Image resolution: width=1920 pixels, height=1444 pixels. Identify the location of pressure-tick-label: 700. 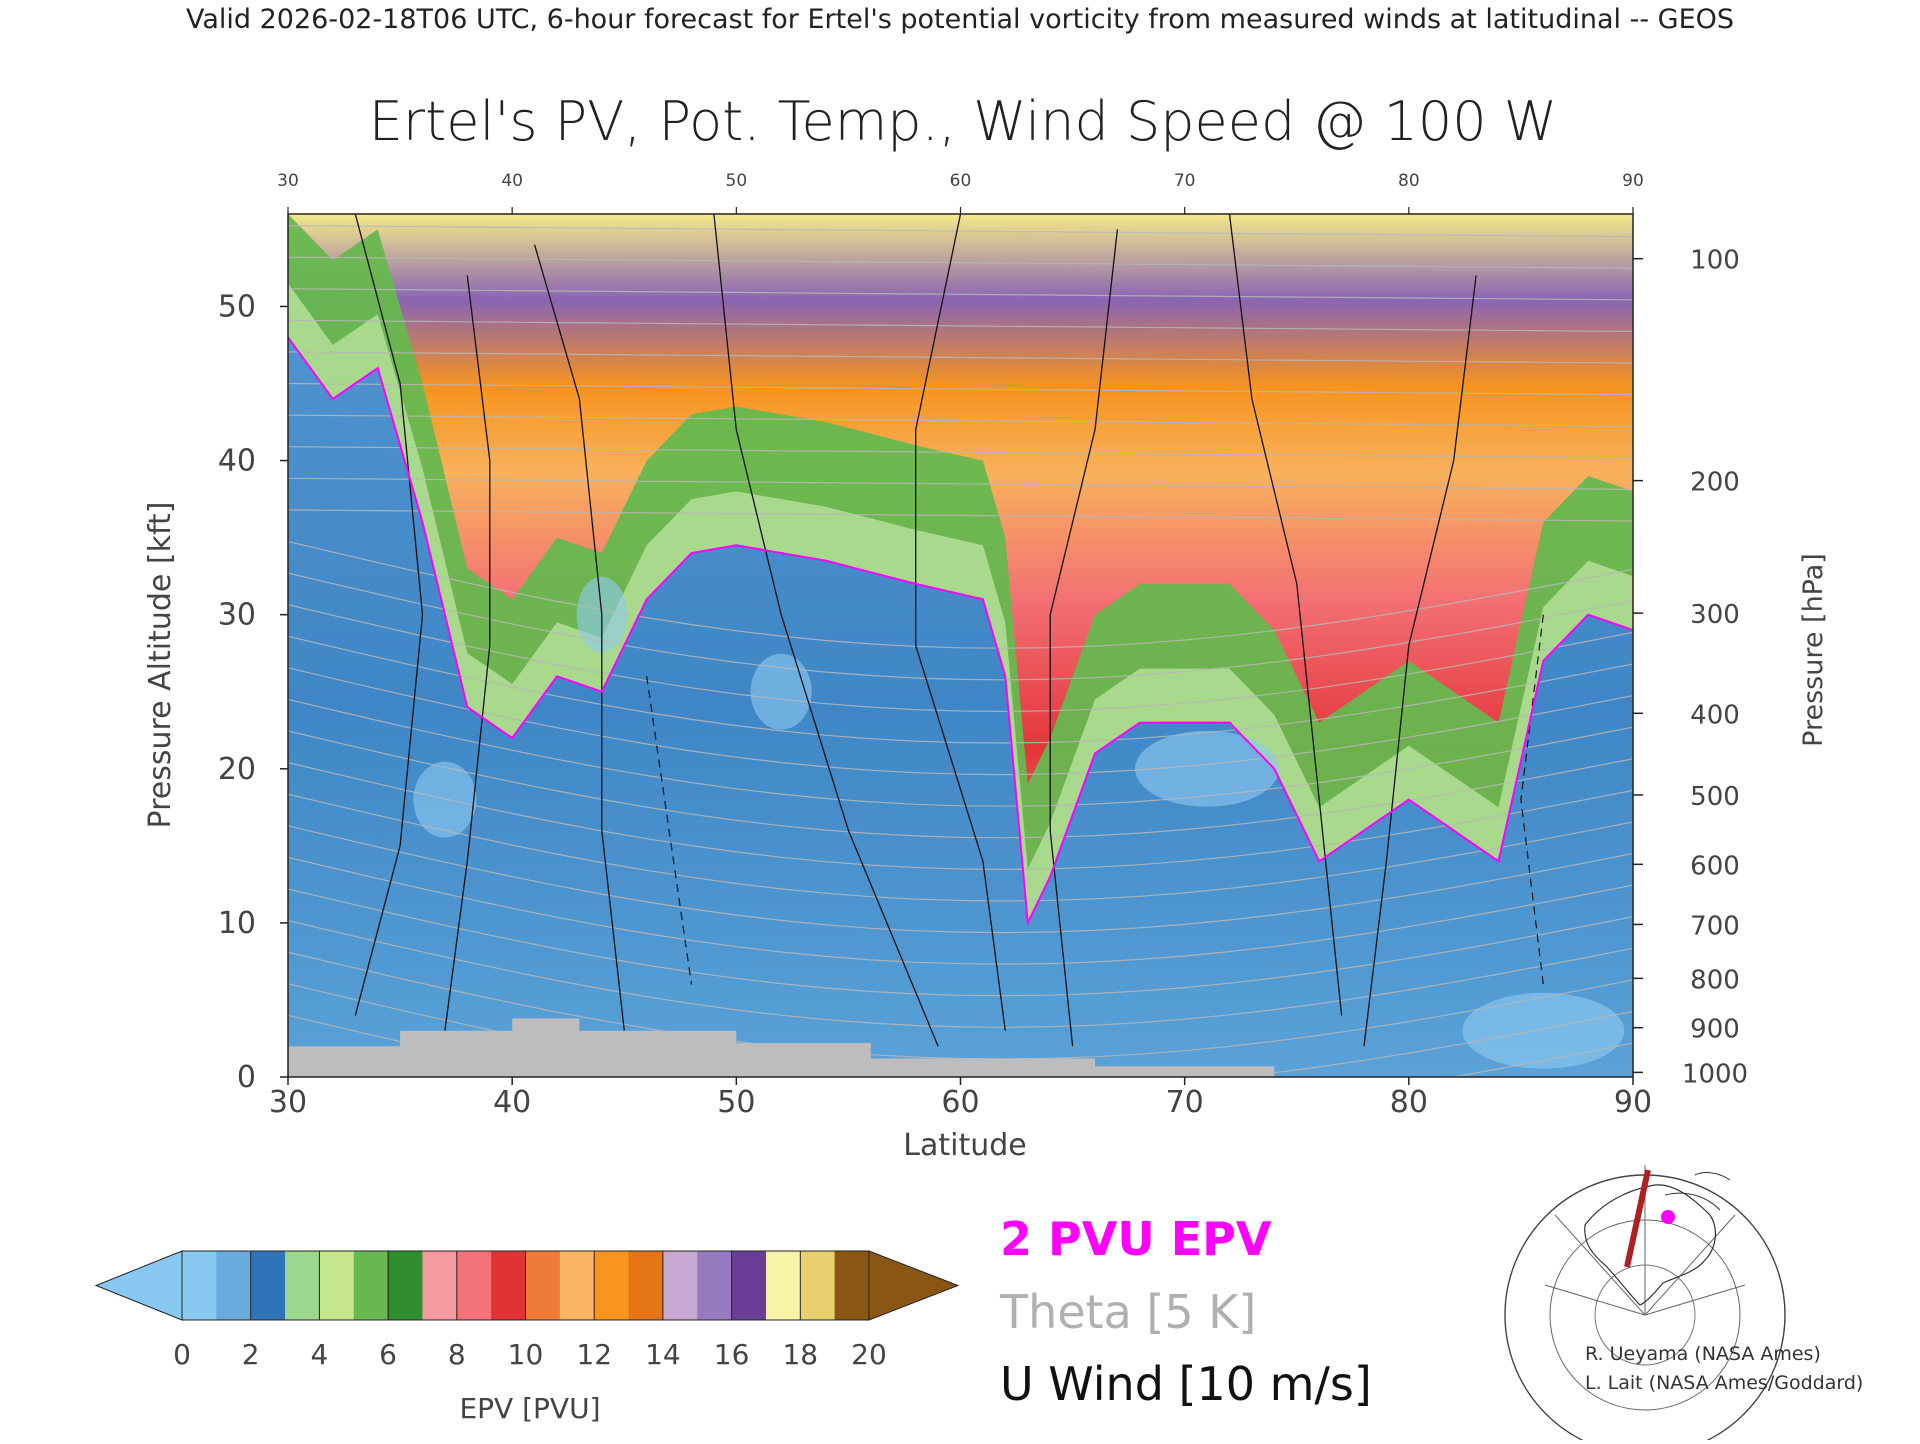
(1715, 926).